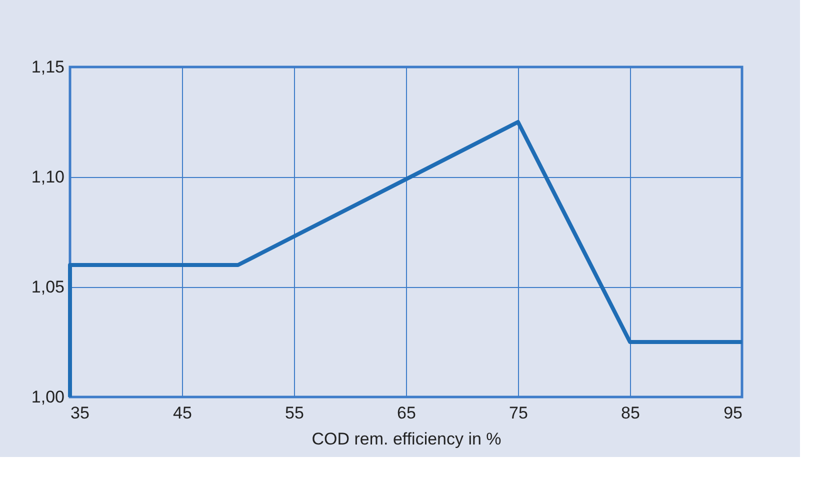 This screenshot has height=478, width=818. I want to click on y-tick-label: 1,10, so click(47, 177).